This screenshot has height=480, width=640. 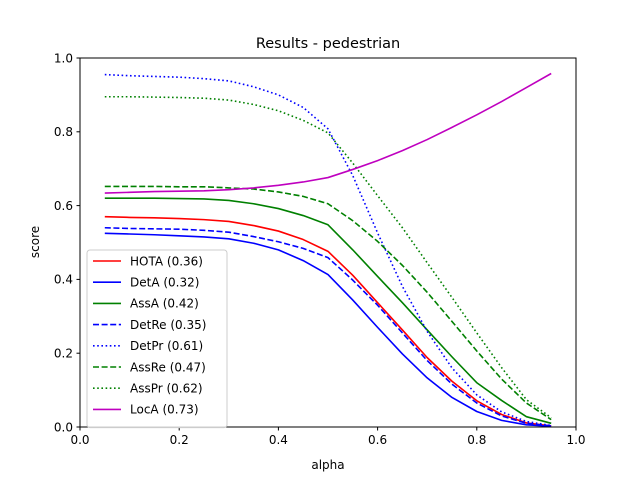 What do you see at coordinates (476, 440) in the screenshot?
I see `x-tick-label: 0.8` at bounding box center [476, 440].